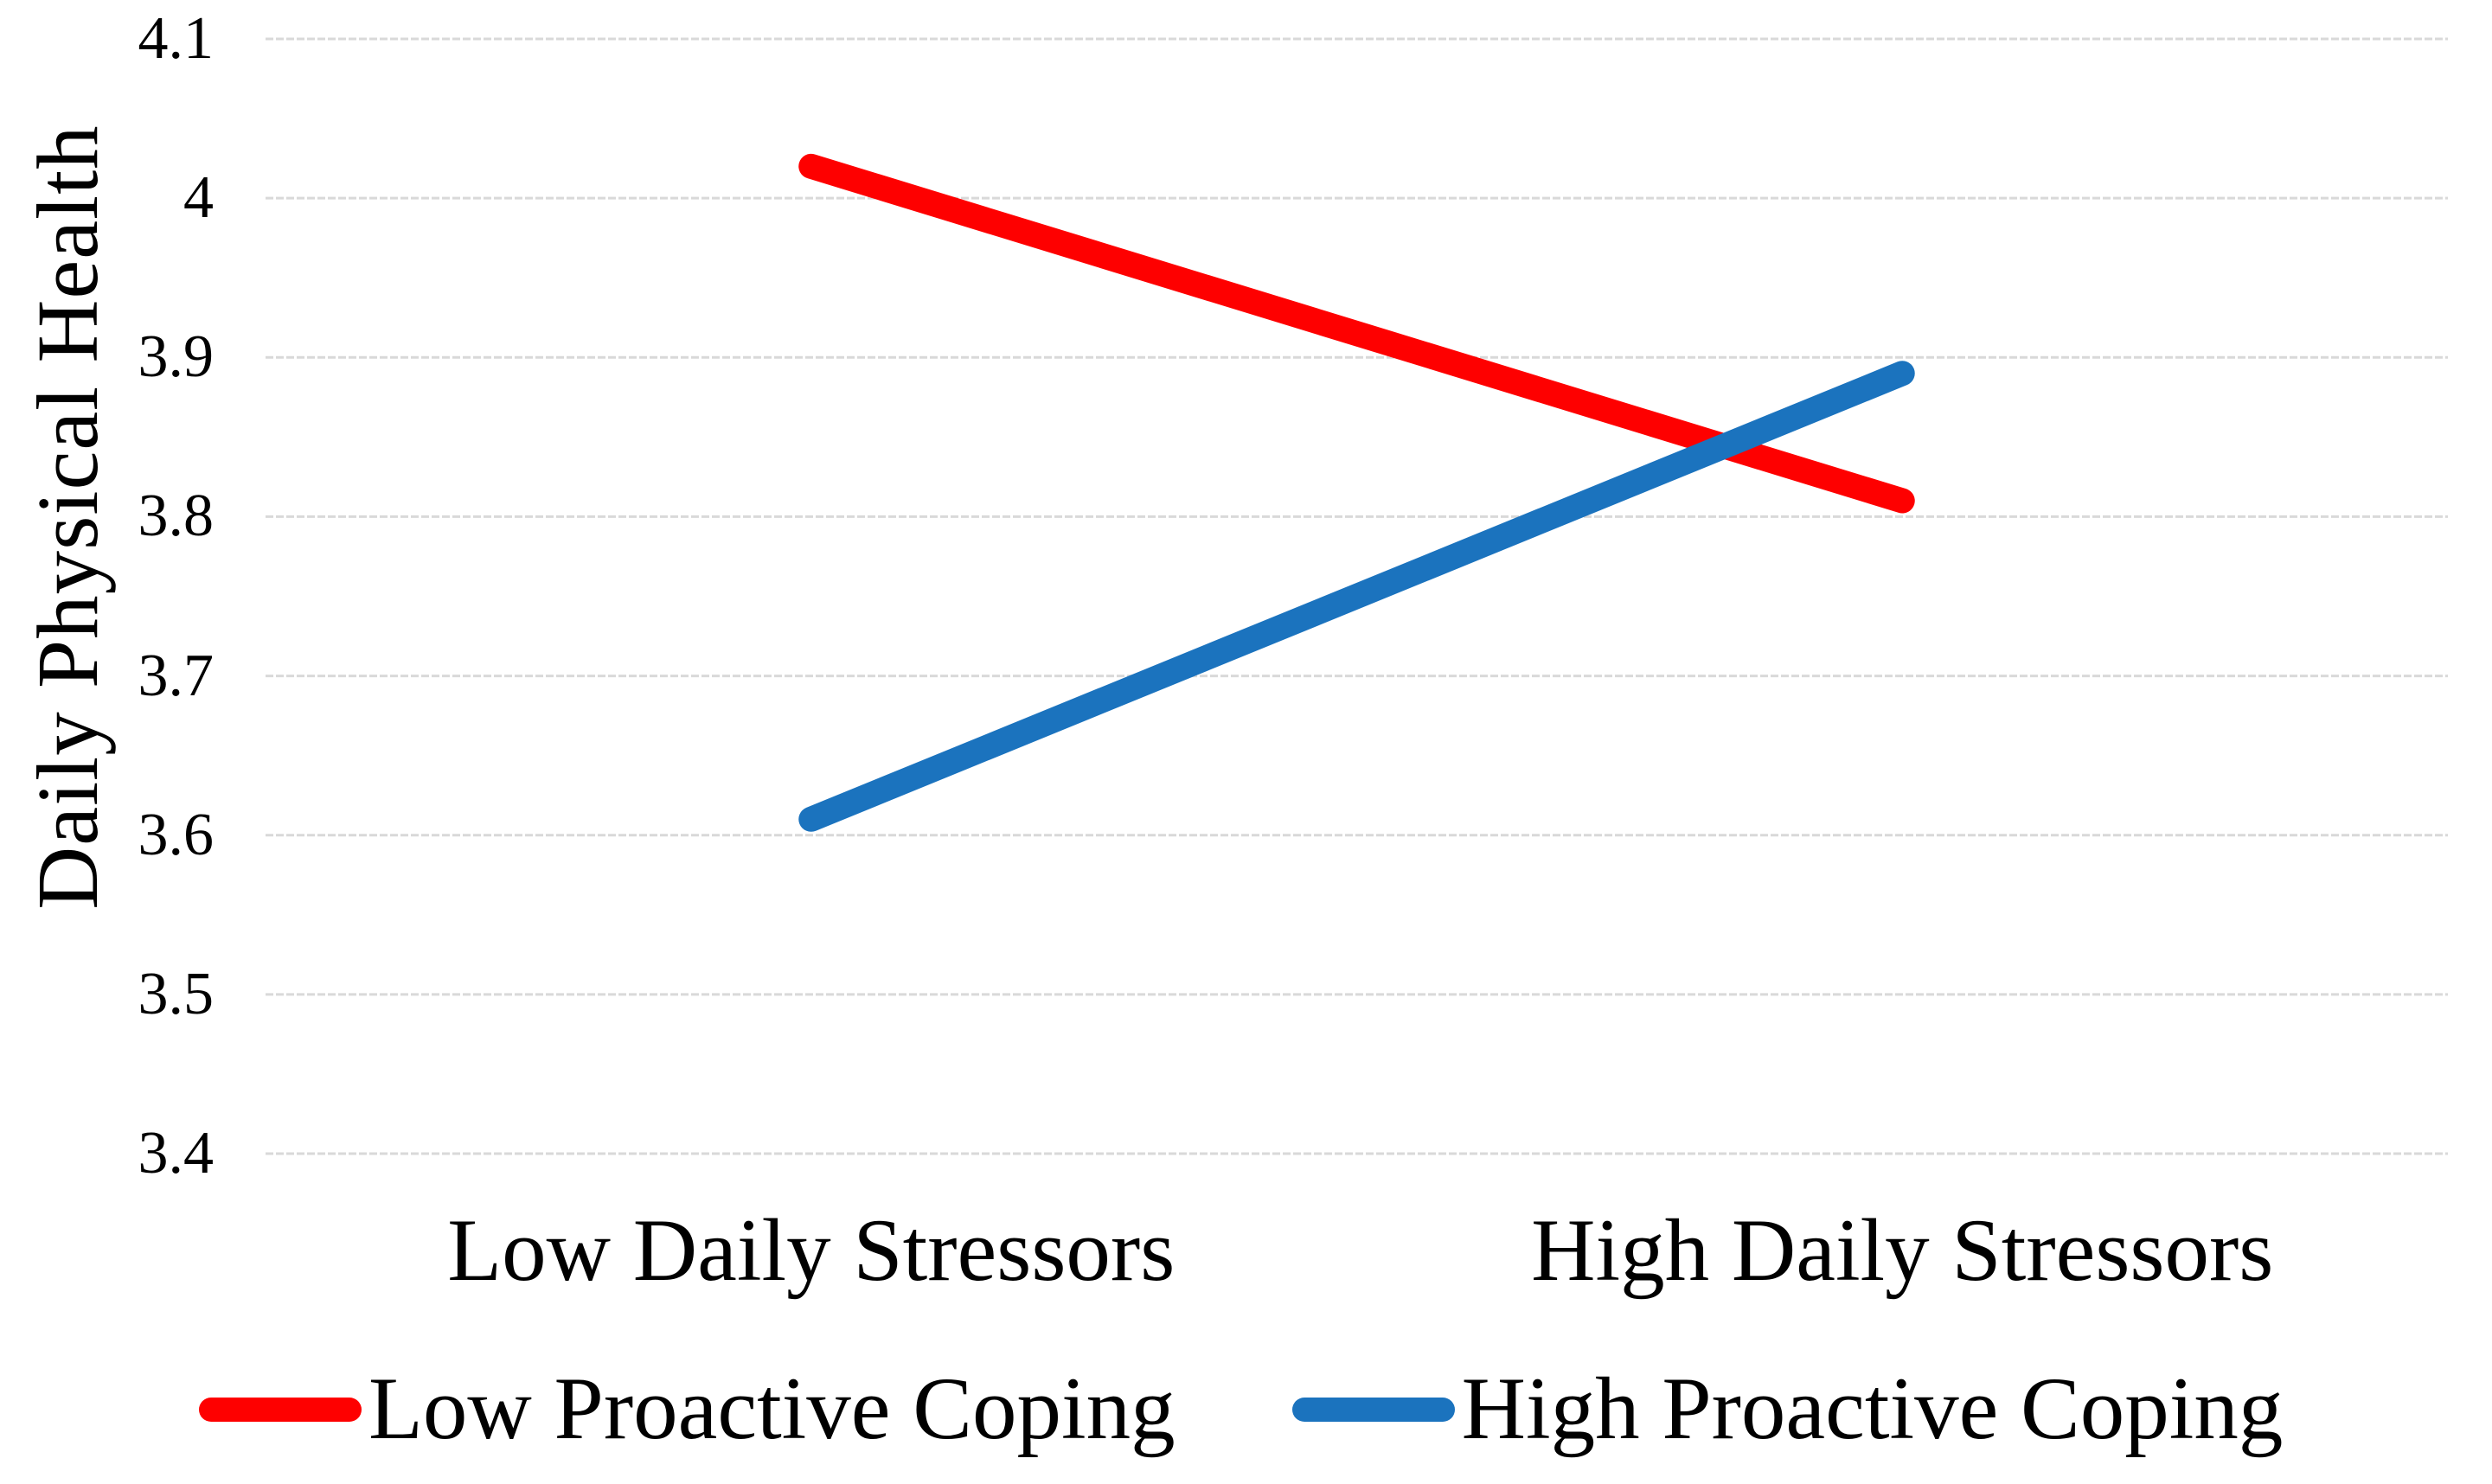 The image size is (2492, 1484). I want to click on legend-item: Low Proactive Coping, so click(687, 1410).